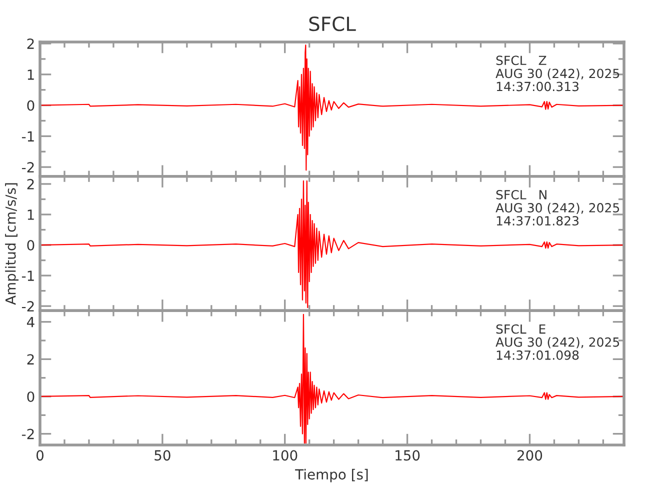 This screenshot has height=500, width=650. Describe the element at coordinates (331, 475) in the screenshot. I see `x-axis-title: Tiempo [s]` at that location.